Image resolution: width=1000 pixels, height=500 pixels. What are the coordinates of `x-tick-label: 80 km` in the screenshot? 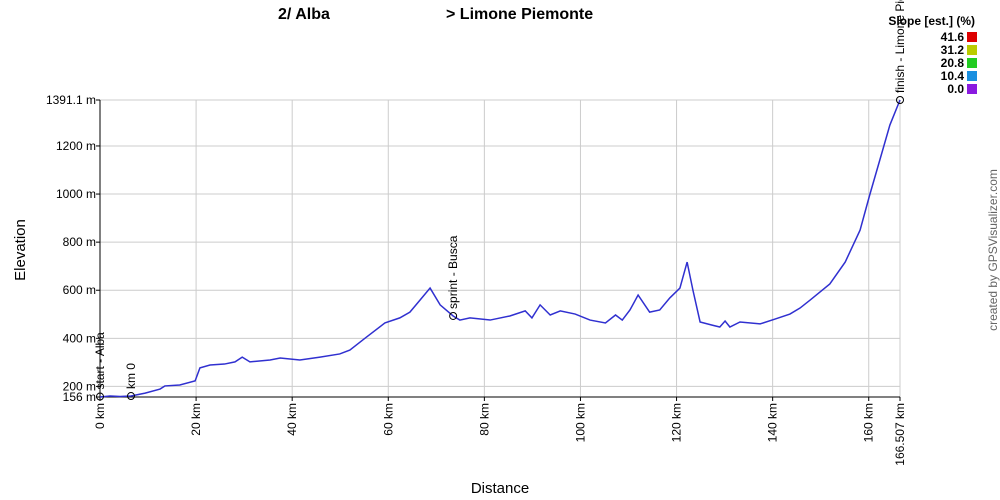 It's located at (484, 419).